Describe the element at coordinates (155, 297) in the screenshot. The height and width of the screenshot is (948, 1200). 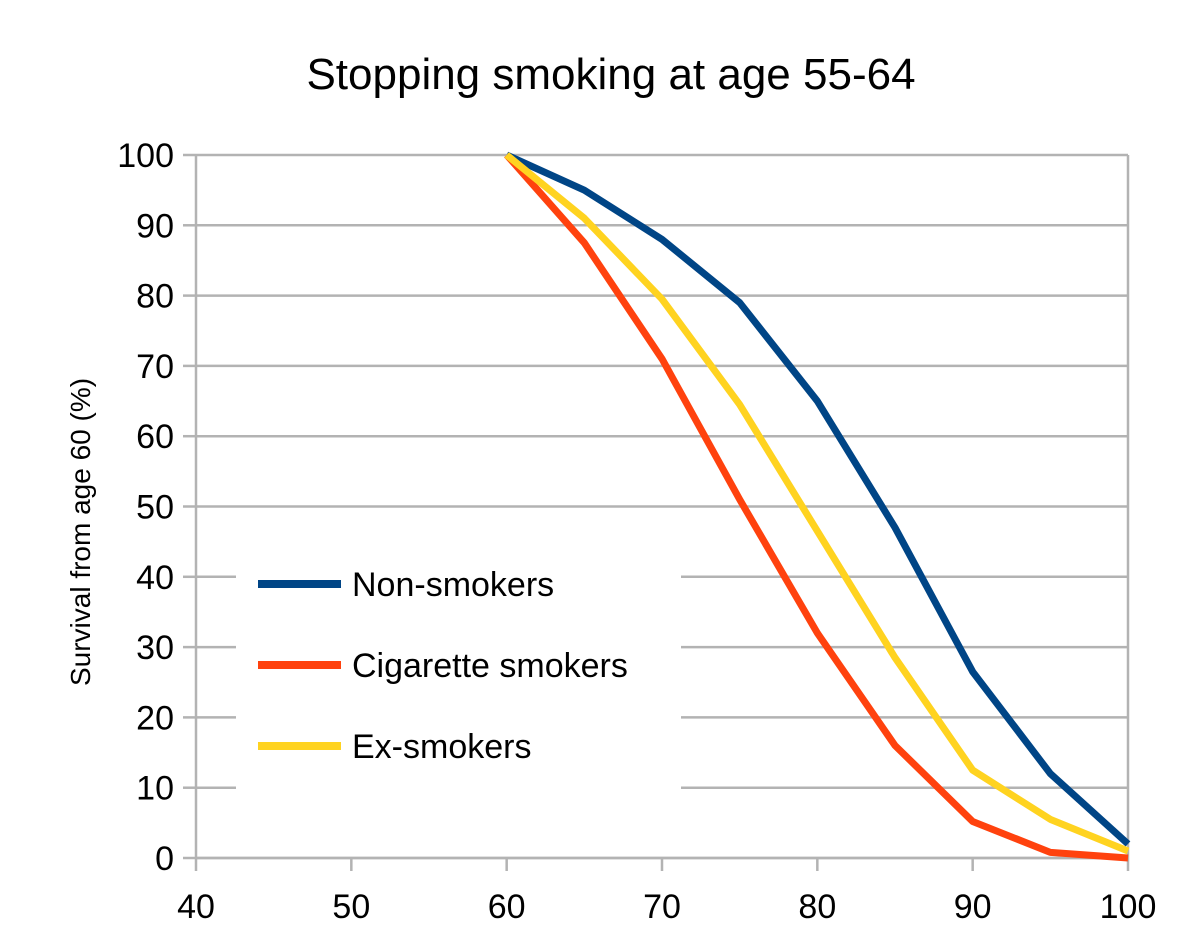
I see `y-tick-label-80: 80` at that location.